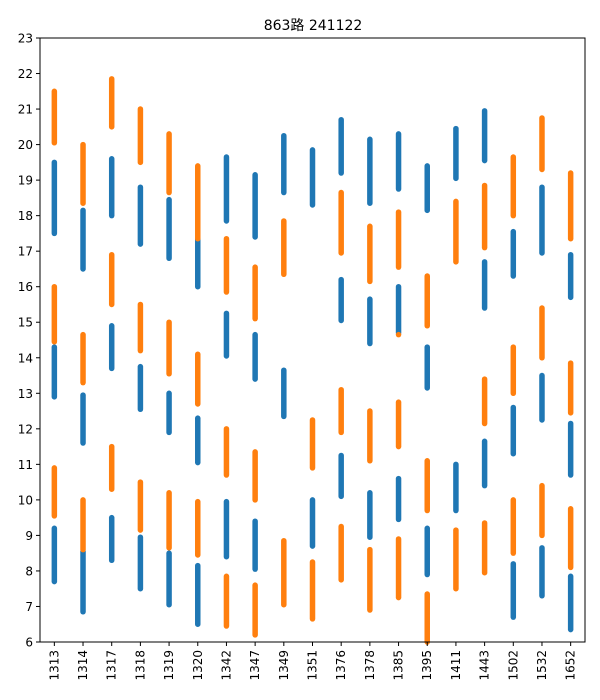 The image size is (600, 700). Describe the element at coordinates (140, 665) in the screenshot. I see `x-tick-label-1318: 1318` at that location.